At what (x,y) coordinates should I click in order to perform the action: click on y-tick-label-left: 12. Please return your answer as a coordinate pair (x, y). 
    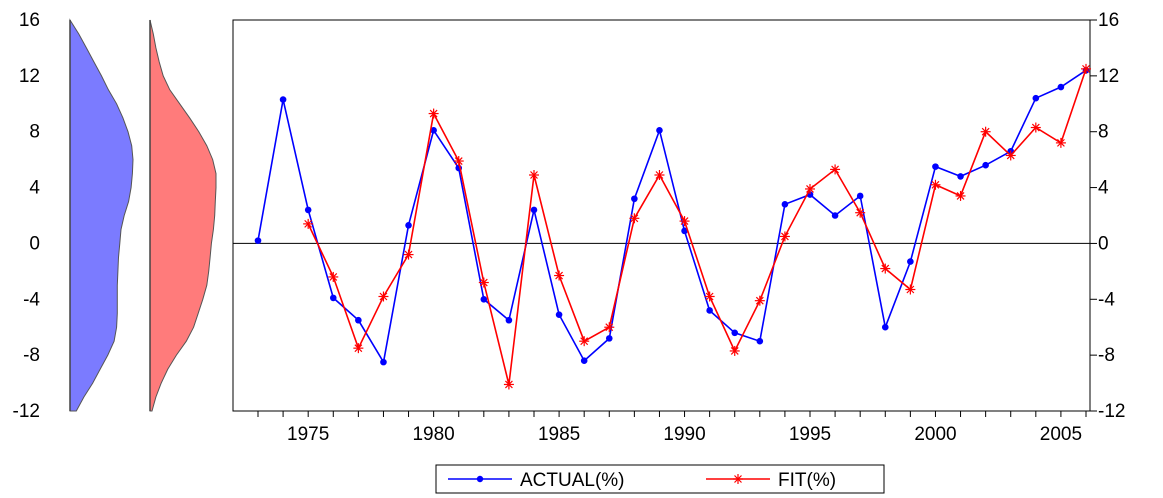
    Looking at the image, I should click on (29, 76).